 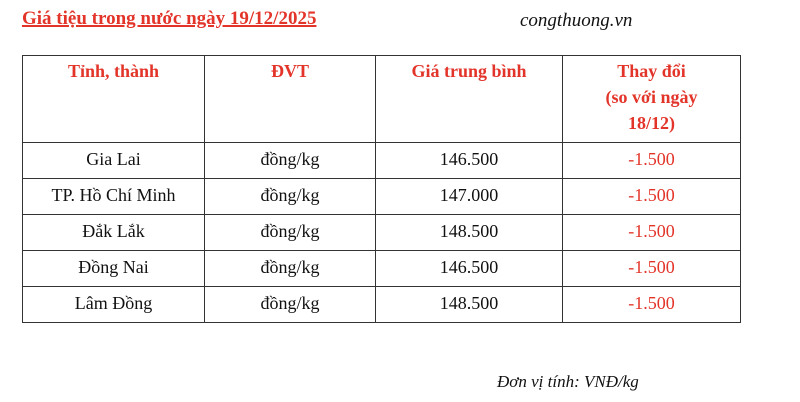 I want to click on table-row: TP. Hồ Chí Minh đồng/kg 147.000 -1.500, so click(x=381, y=196).